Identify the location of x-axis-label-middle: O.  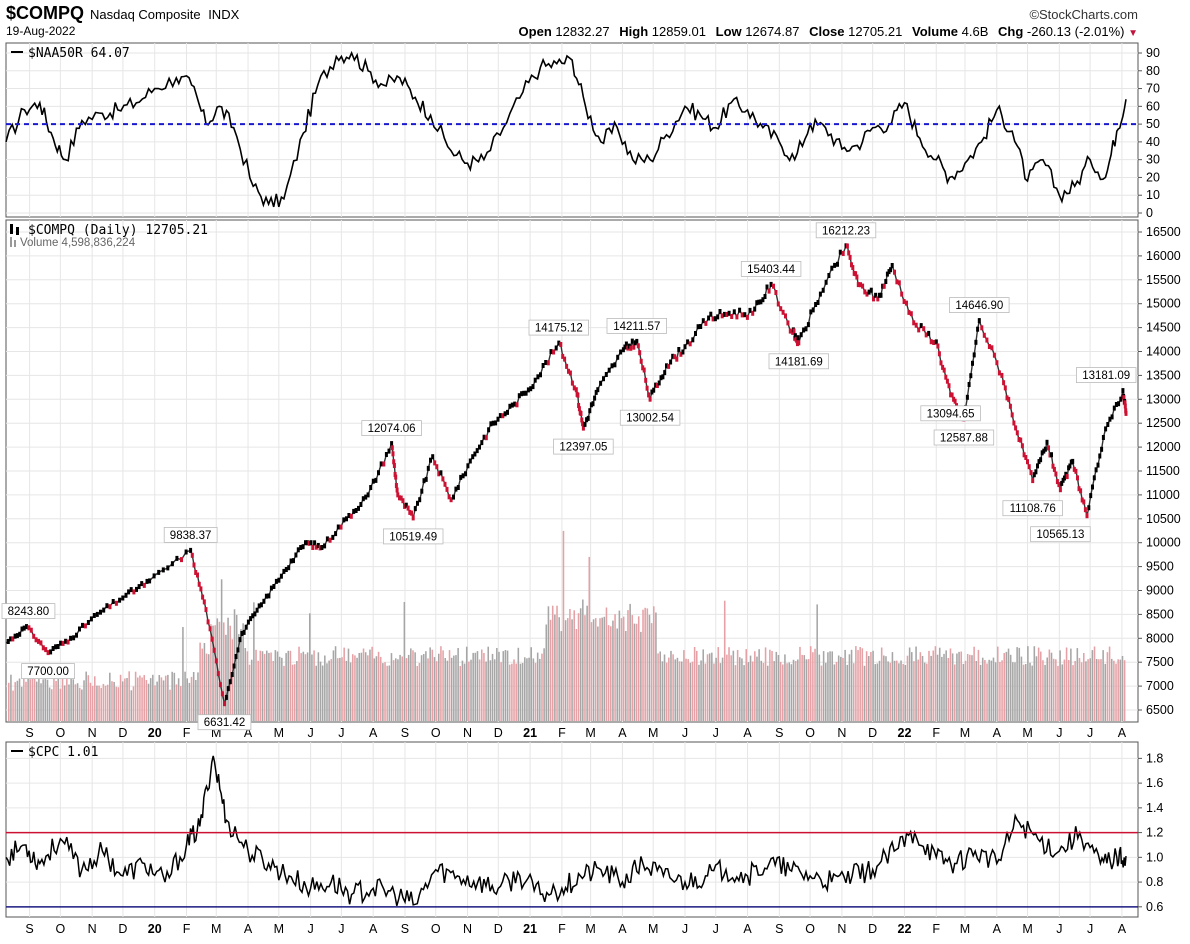
(436, 733).